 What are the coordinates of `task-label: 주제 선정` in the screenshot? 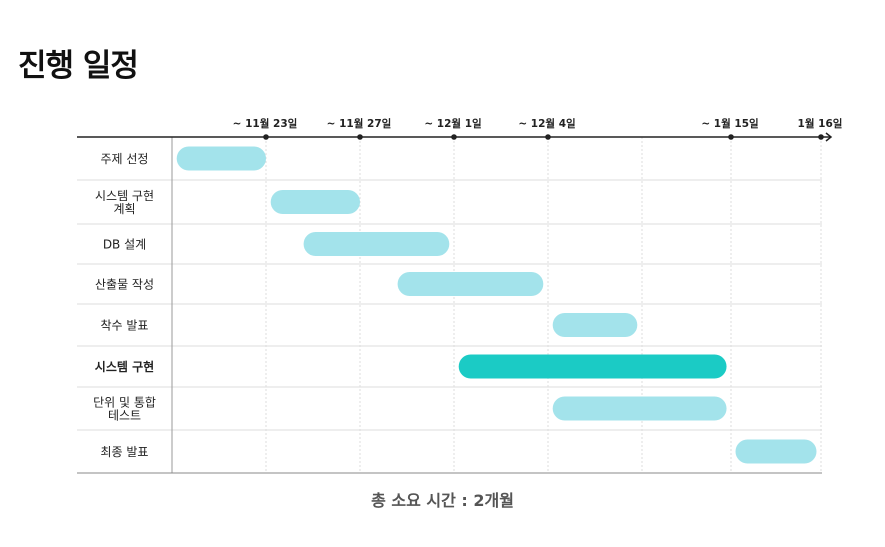 It's located at (125, 159).